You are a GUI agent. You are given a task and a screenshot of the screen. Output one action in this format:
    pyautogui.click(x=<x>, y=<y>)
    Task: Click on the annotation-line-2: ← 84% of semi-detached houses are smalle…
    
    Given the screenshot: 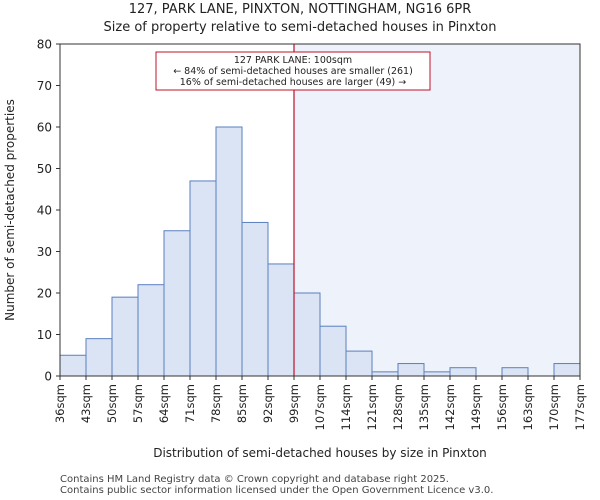 What is the action you would take?
    pyautogui.click(x=293, y=71)
    